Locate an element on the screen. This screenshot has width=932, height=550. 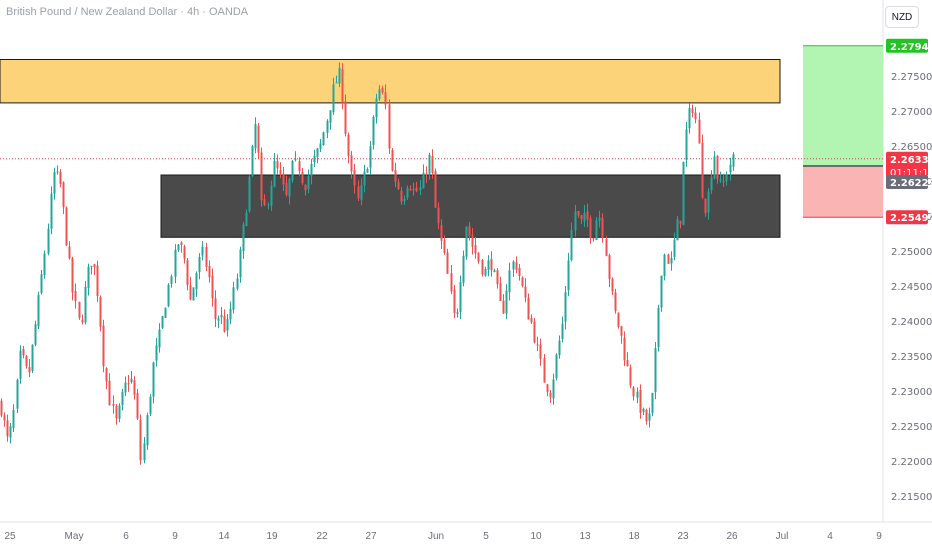
currency-selector: NZD is located at coordinates (902, 17).